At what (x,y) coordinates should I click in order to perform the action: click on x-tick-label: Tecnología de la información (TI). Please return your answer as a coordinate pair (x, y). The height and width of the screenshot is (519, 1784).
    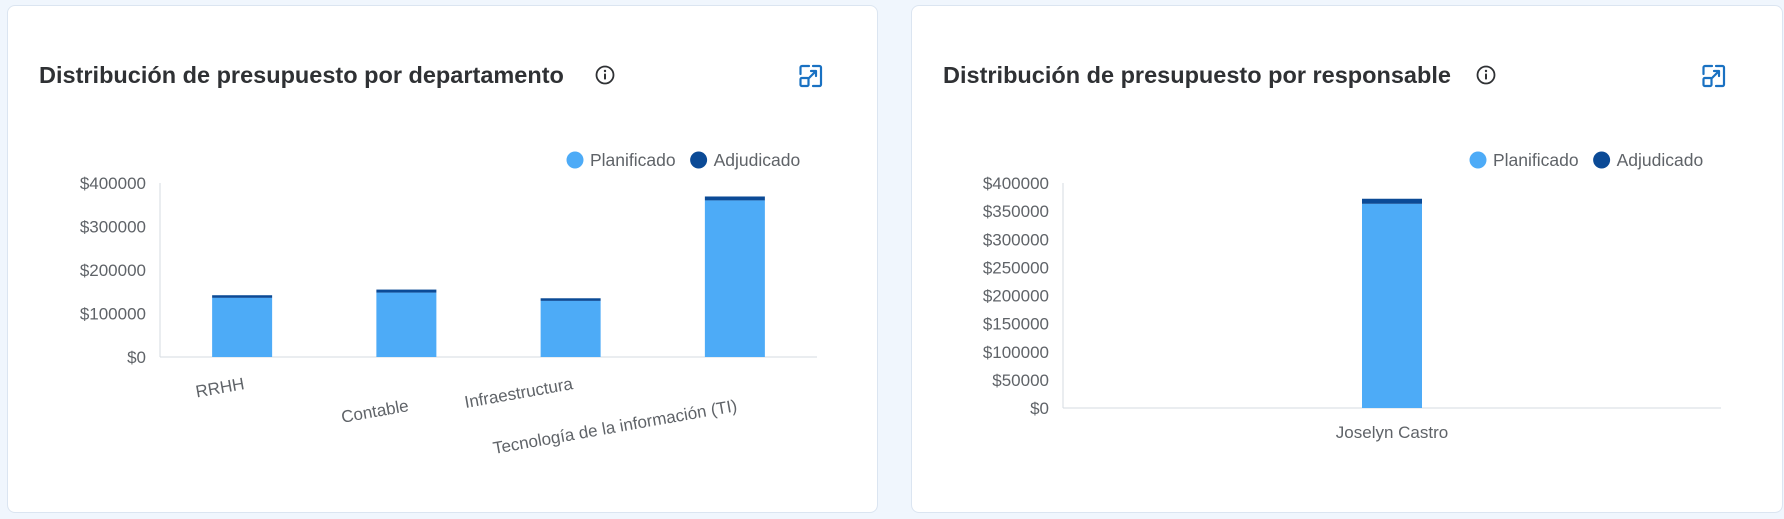
    Looking at the image, I should click on (614, 427).